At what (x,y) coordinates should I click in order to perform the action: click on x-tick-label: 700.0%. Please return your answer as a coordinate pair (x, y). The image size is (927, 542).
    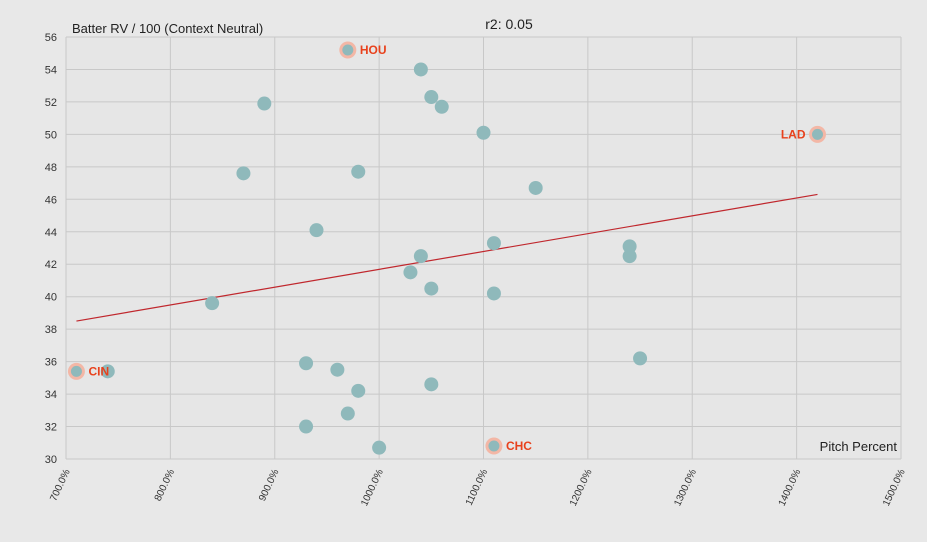
    Looking at the image, I should click on (60, 485).